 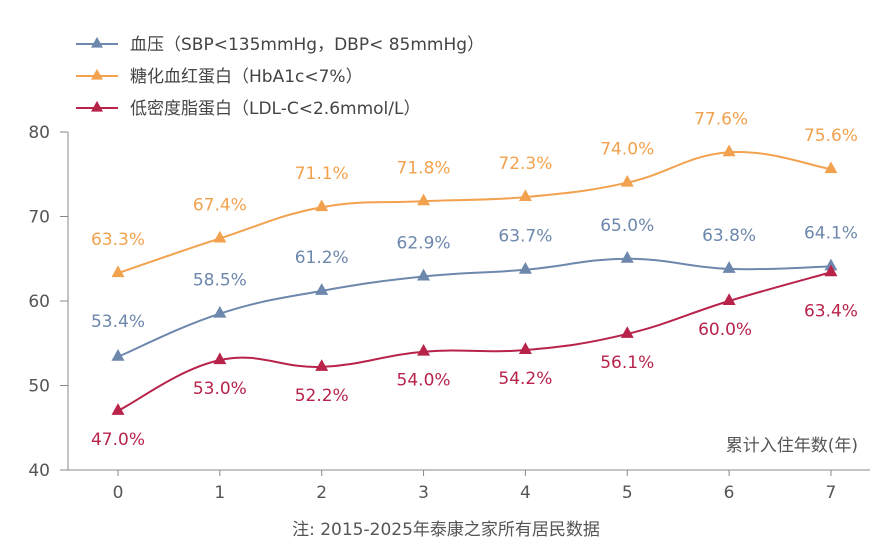 What do you see at coordinates (307, 45) in the screenshot?
I see `legend-label: 血压（SBP<135mmHg，DBP< 85mmHg）` at bounding box center [307, 45].